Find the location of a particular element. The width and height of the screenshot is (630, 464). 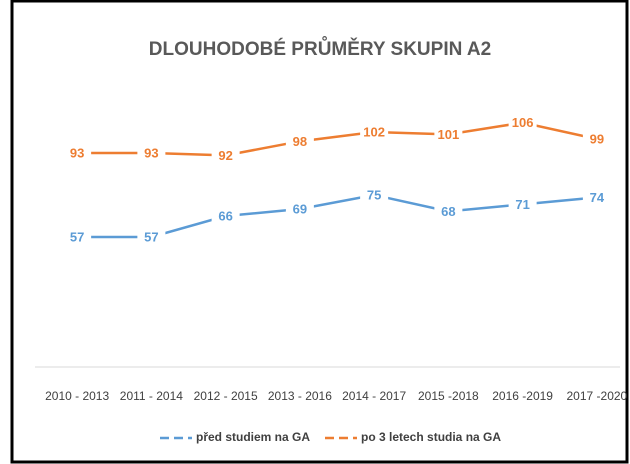

data-label: 75 is located at coordinates (374, 194).